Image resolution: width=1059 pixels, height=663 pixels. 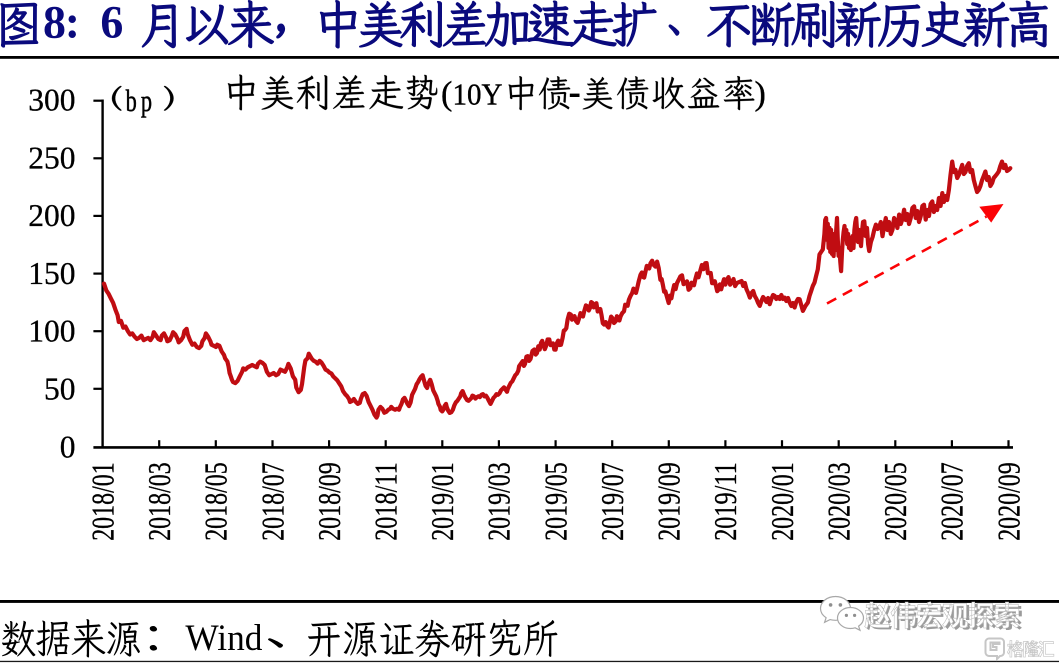 I want to click on svg-text: 150, so click(x=51, y=273).